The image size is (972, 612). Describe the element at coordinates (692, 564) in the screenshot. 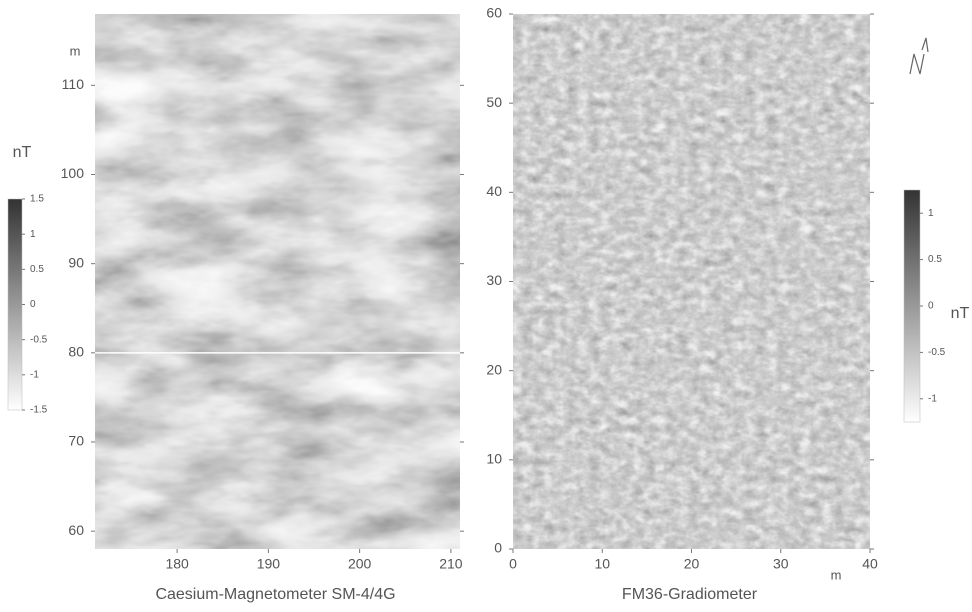

I see `x-tick-label: 20` at that location.